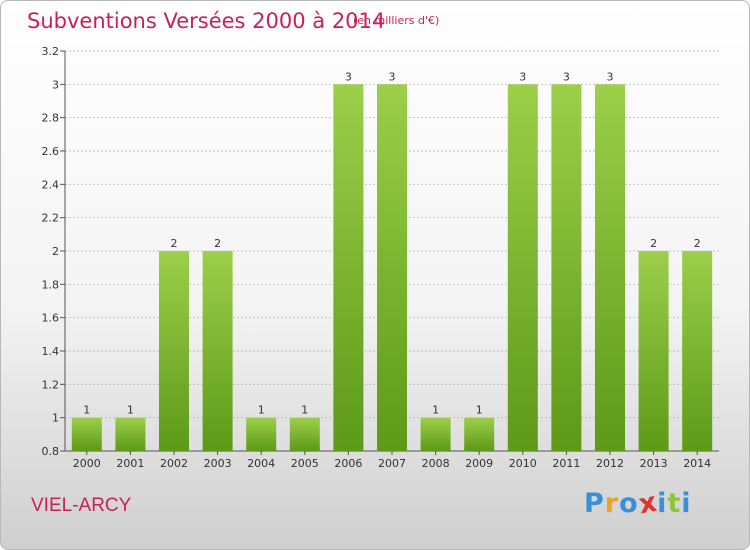 This screenshot has width=750, height=550. Describe the element at coordinates (674, 503) in the screenshot. I see `logo-letter: t` at that location.